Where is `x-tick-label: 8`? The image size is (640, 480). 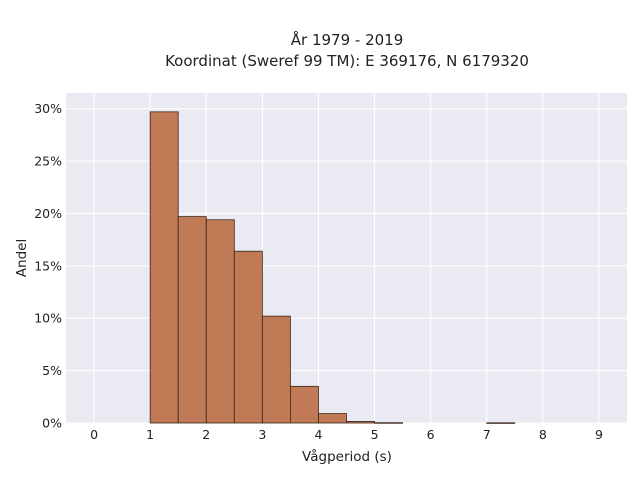
x-tick-label: 8 is located at coordinates (543, 434).